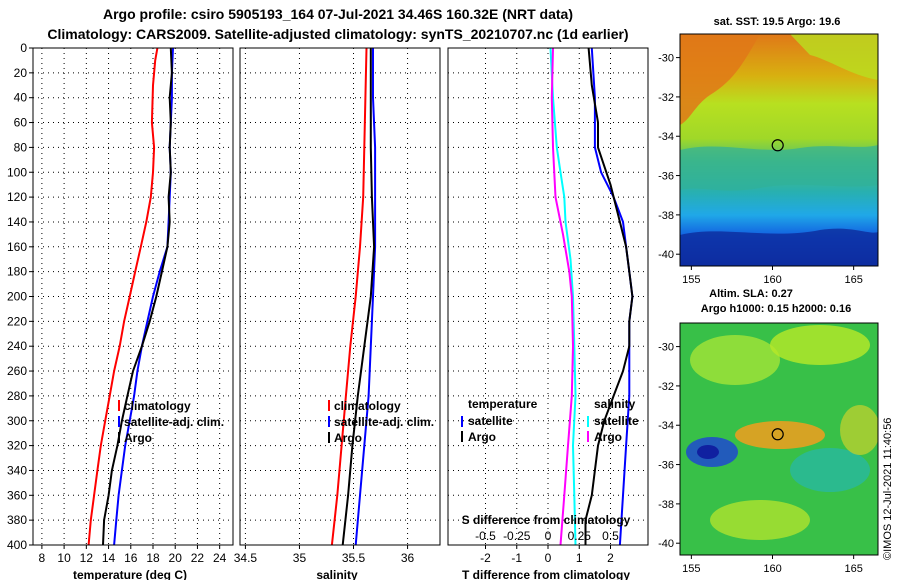  What do you see at coordinates (485, 536) in the screenshot?
I see `s-diff-tick-label: -0.5` at bounding box center [485, 536].